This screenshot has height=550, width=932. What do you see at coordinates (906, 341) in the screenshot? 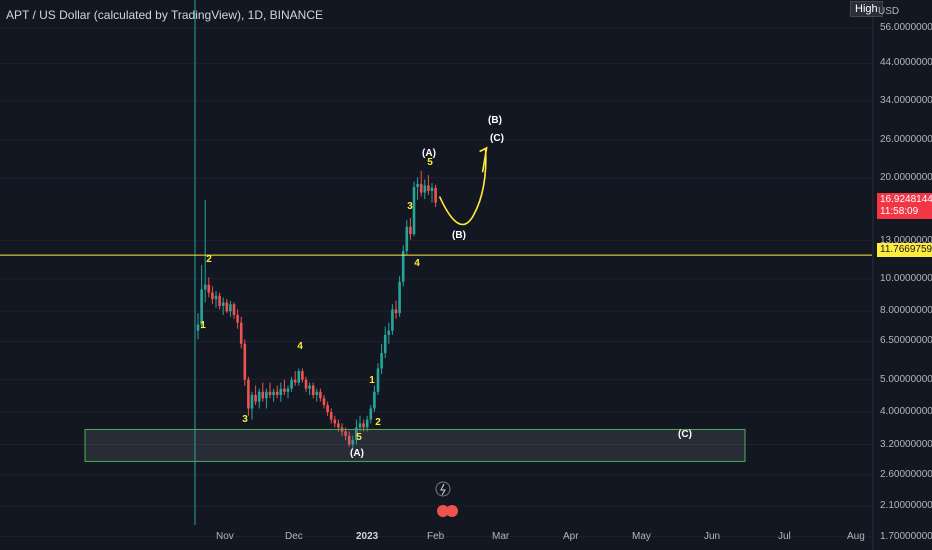
I see `y-tick-label: 6.50000000` at bounding box center [906, 341].